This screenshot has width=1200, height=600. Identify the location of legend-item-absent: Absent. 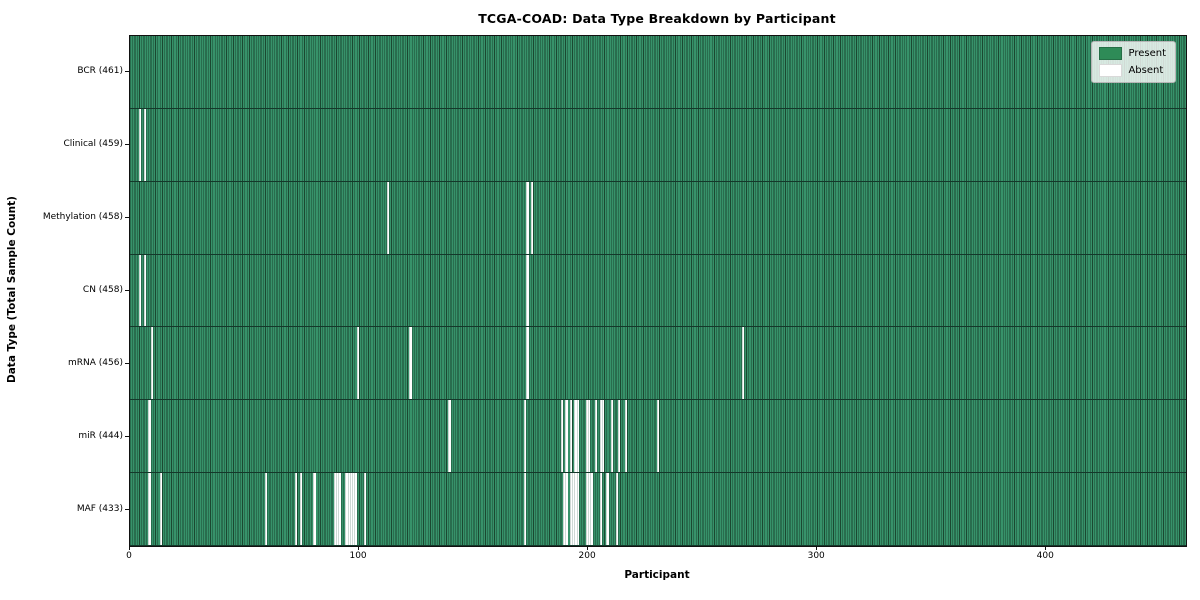
(1132, 70).